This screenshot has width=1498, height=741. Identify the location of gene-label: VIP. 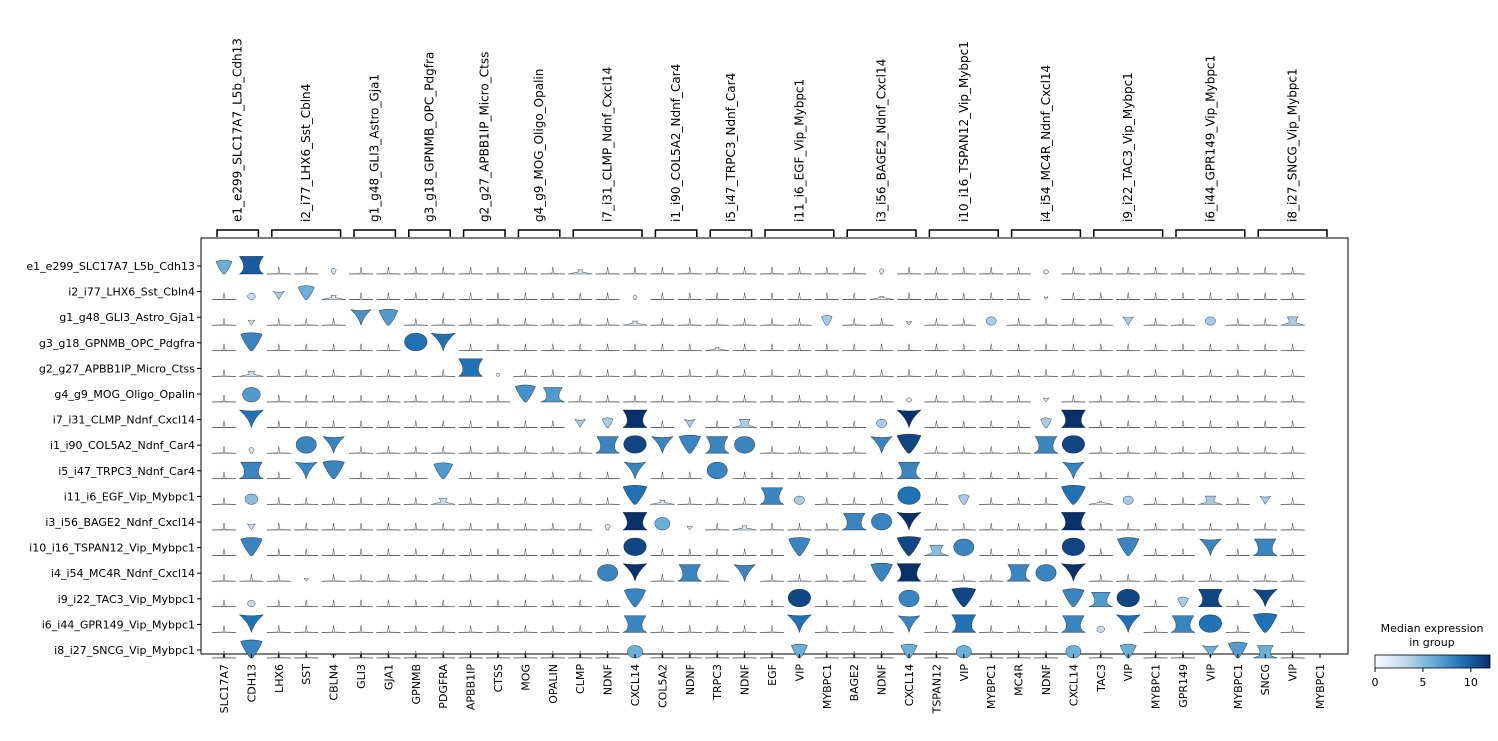
(799, 673).